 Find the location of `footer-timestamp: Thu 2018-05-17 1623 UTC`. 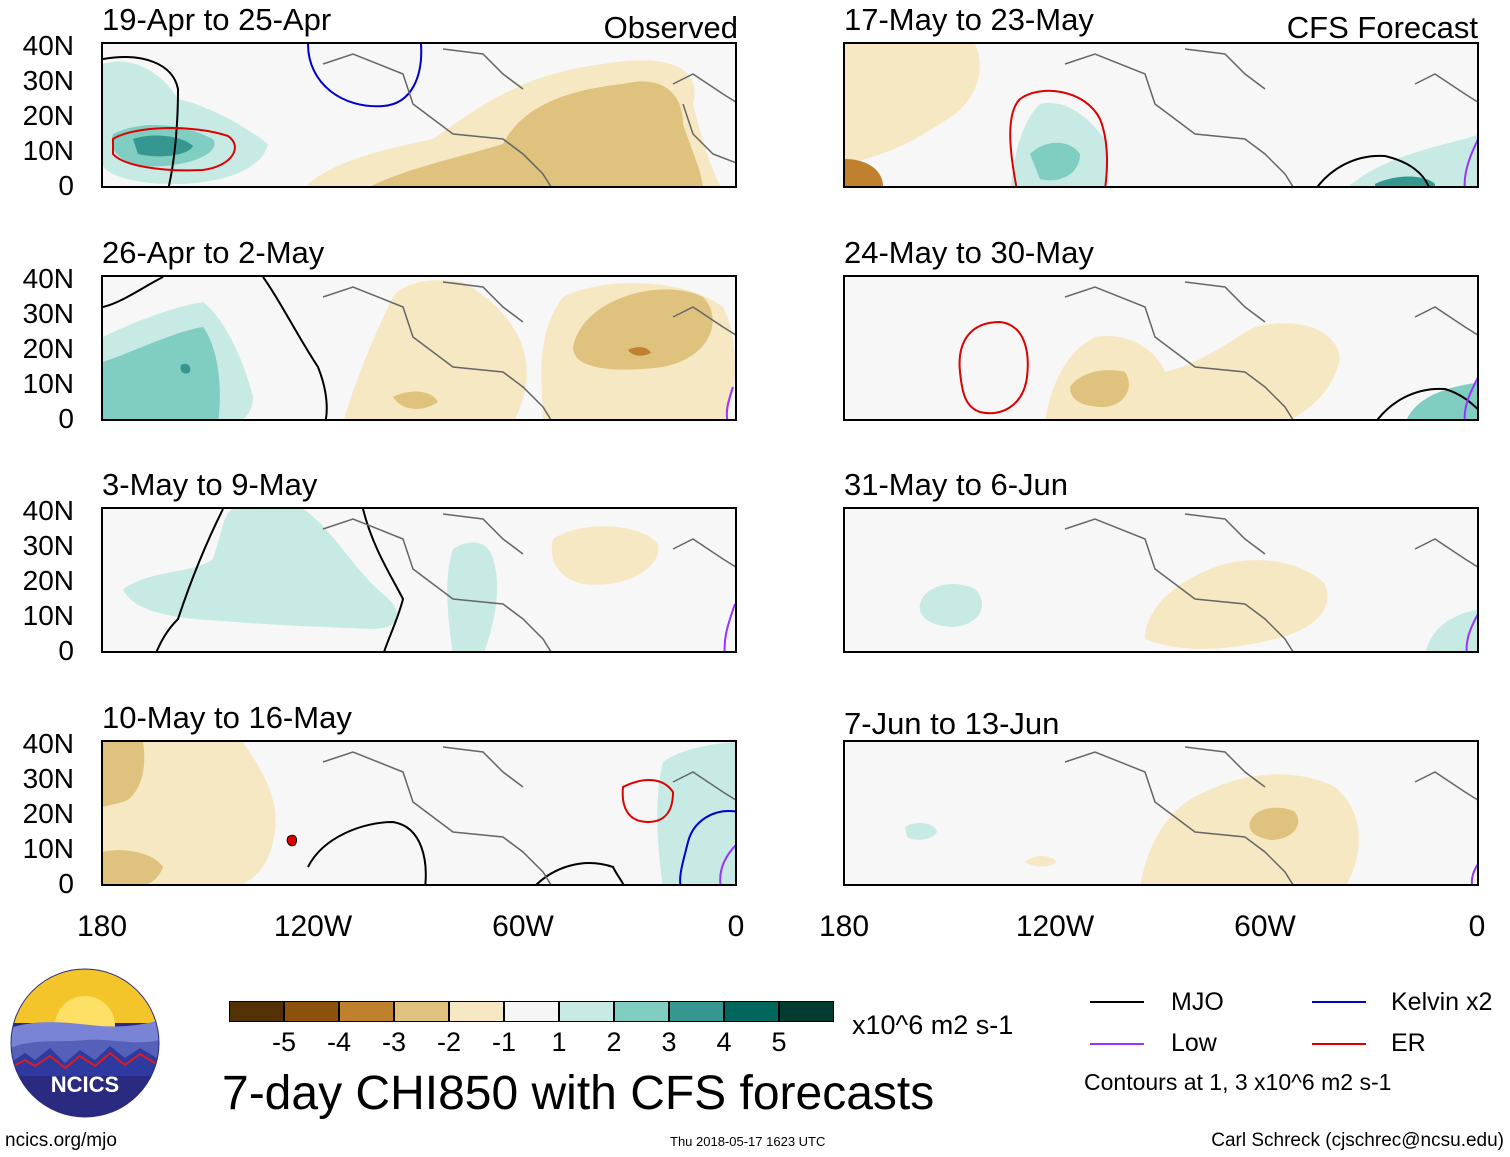

footer-timestamp: Thu 2018-05-17 1623 UTC is located at coordinates (748, 1141).